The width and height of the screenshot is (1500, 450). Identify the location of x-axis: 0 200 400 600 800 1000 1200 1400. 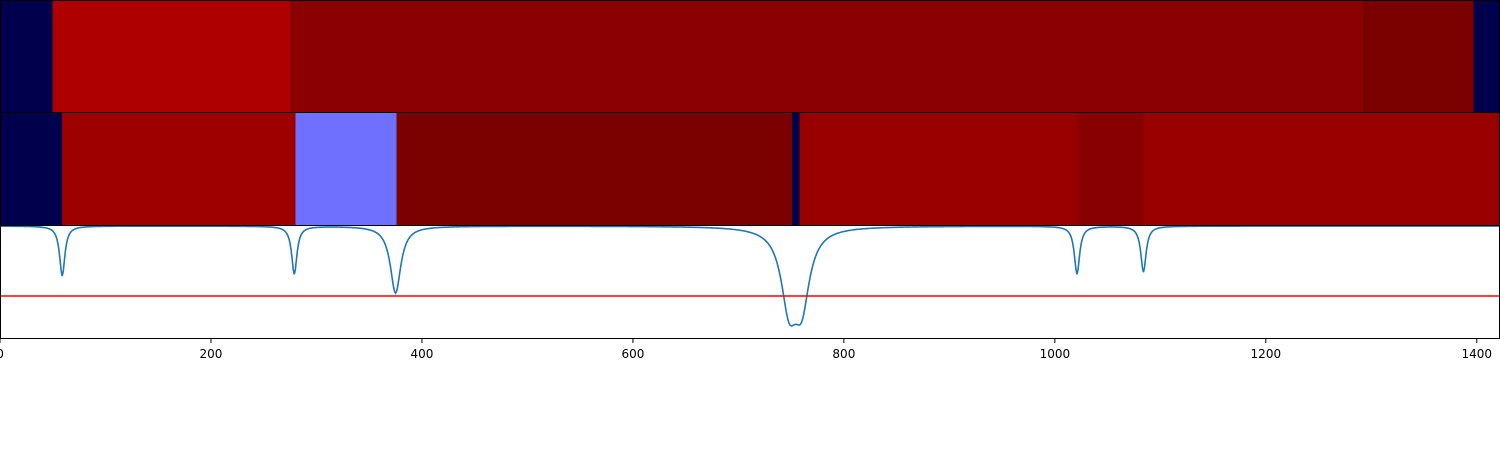
(746, 349).